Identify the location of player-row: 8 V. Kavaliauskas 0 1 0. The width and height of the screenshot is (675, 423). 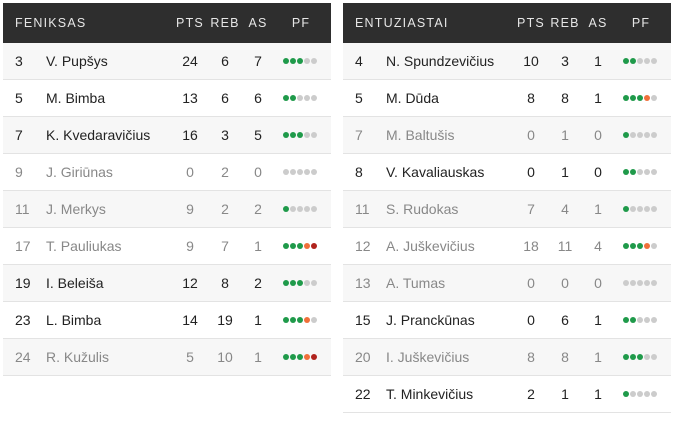
(507, 172).